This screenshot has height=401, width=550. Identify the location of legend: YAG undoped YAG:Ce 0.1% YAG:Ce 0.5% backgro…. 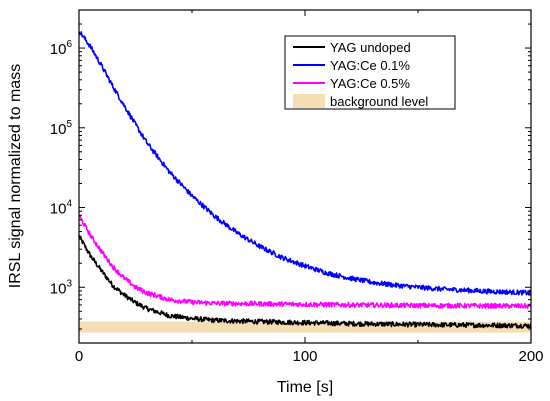
(370, 72).